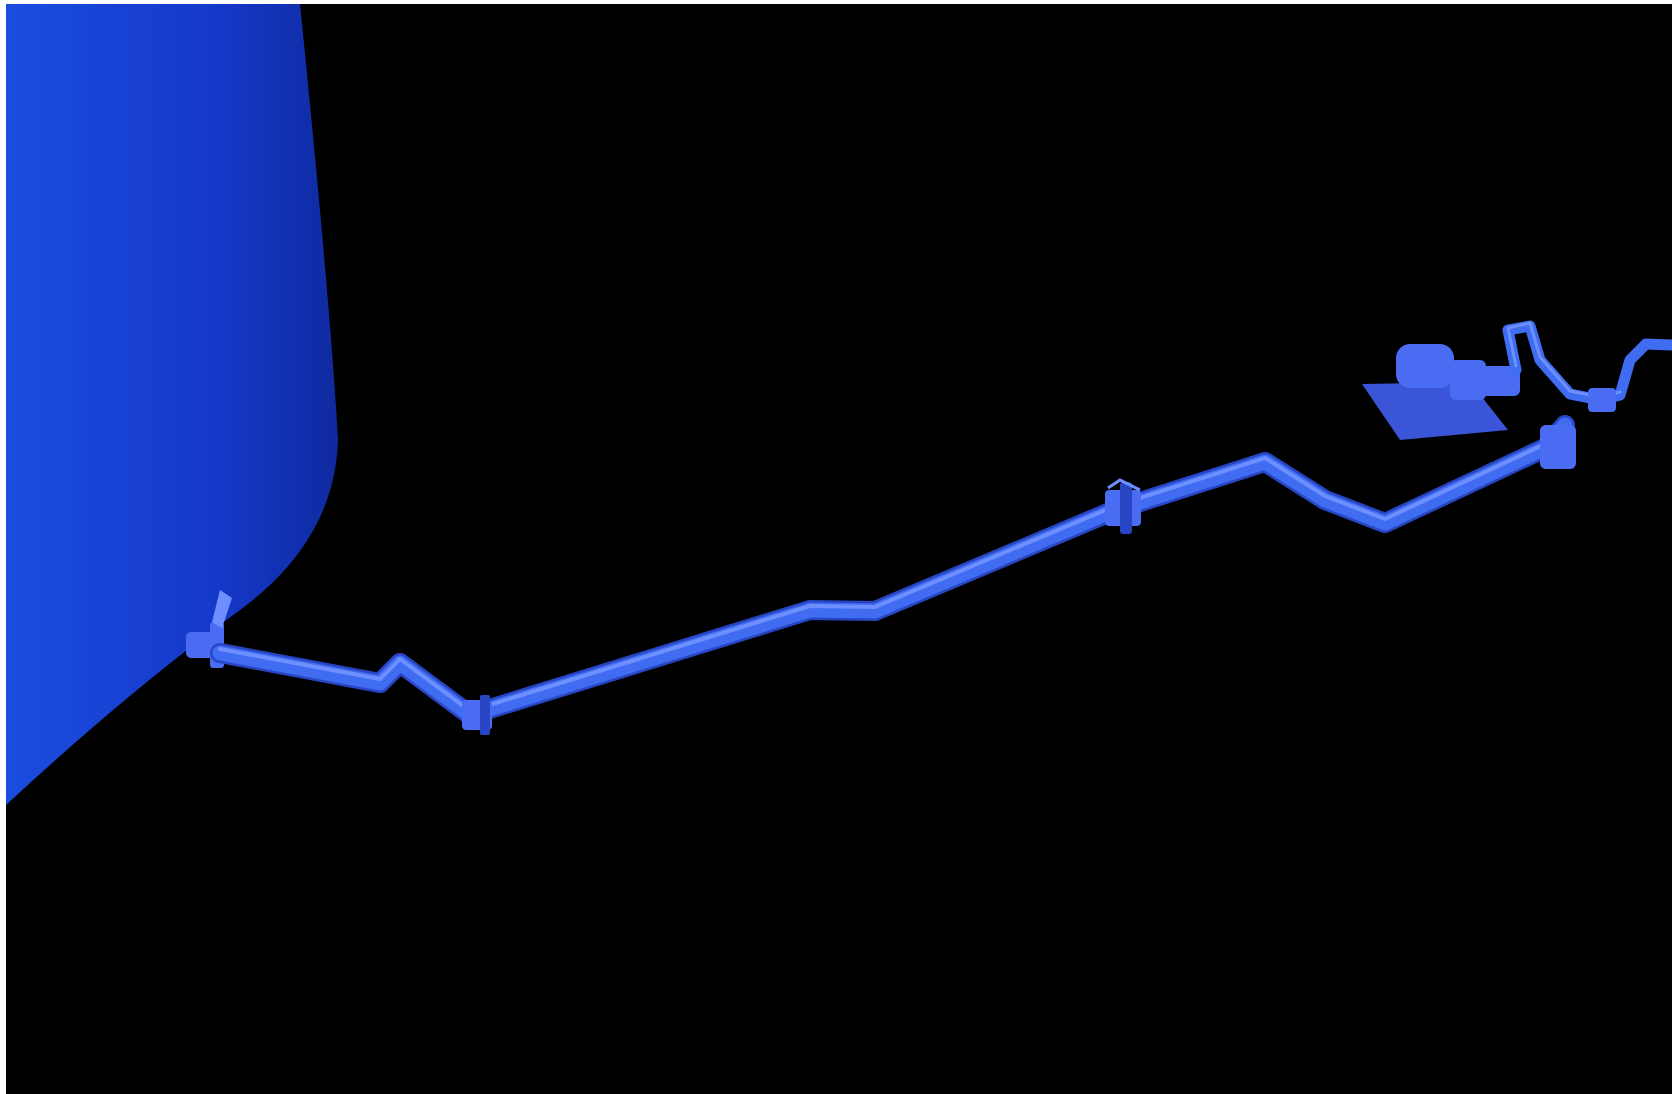  What do you see at coordinates (172, 404) in the screenshot?
I see `storage-tank` at bounding box center [172, 404].